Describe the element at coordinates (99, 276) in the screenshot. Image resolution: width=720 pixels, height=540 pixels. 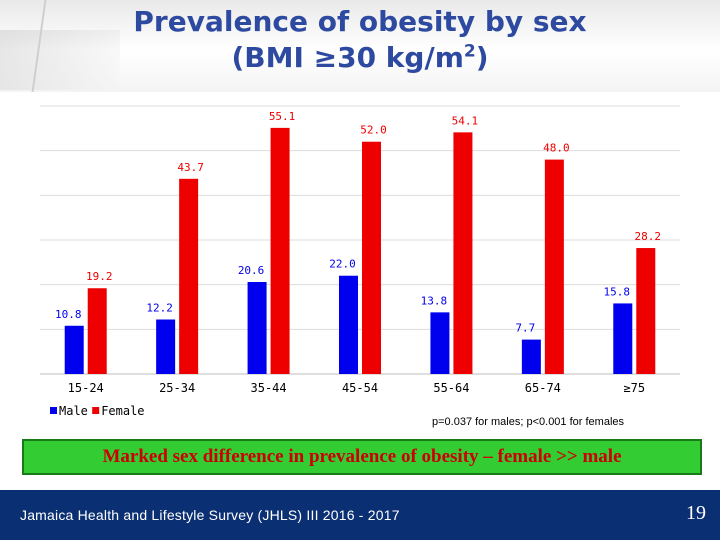
I see `female-data-label: 19.2` at that location.